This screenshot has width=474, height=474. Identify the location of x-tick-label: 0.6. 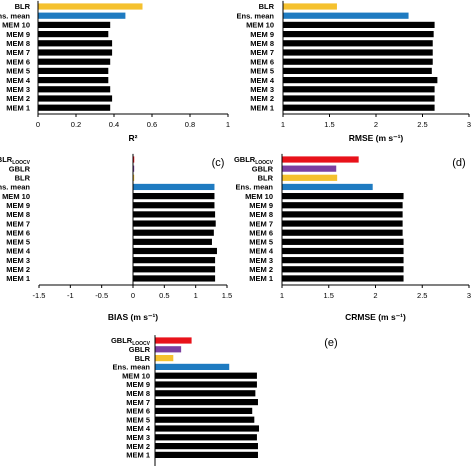
(152, 124).